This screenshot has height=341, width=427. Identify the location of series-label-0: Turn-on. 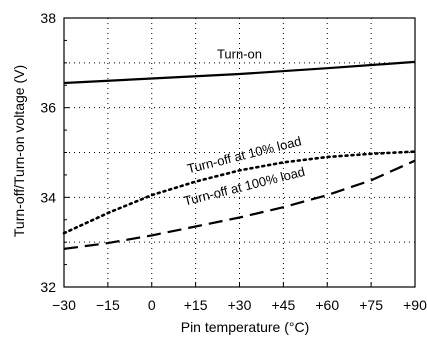
(239, 53).